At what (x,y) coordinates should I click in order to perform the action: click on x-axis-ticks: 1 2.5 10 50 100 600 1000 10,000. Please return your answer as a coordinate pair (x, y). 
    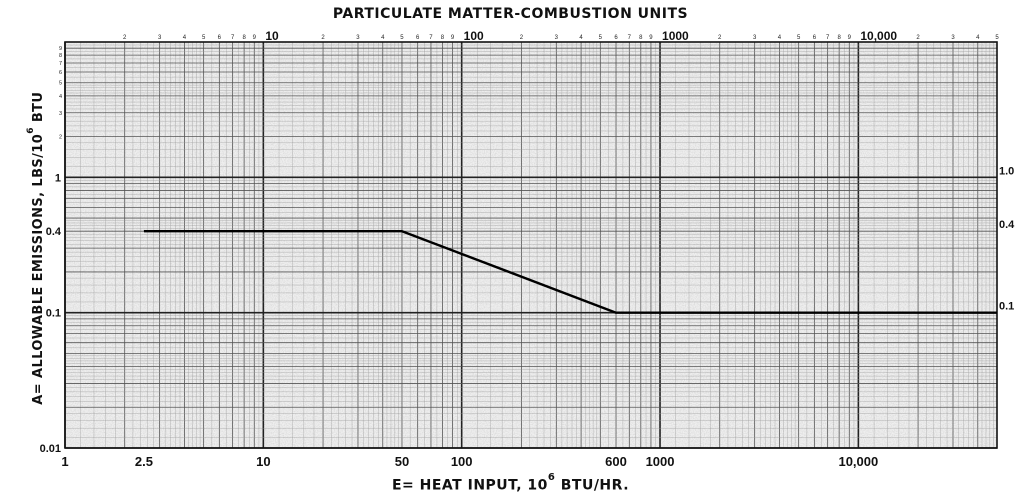
    Looking at the image, I should click on (469, 461).